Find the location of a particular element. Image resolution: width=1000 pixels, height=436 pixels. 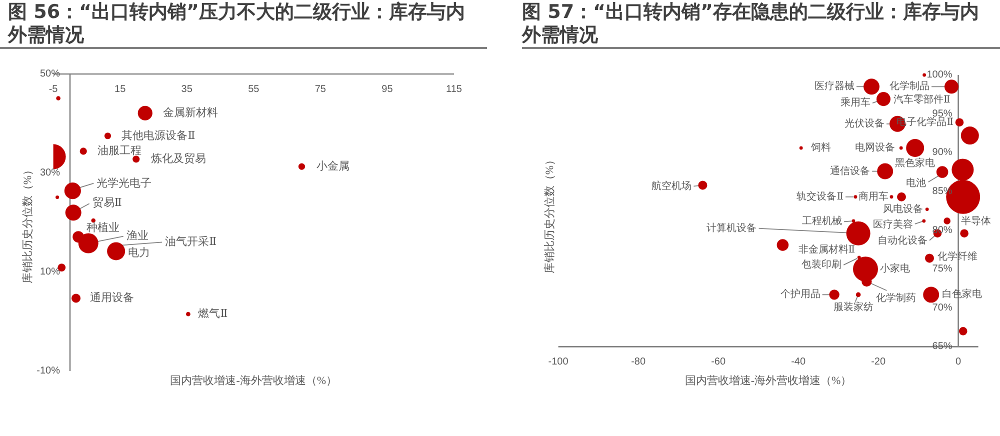

data-label: 燃气Ⅱ is located at coordinates (213, 314).